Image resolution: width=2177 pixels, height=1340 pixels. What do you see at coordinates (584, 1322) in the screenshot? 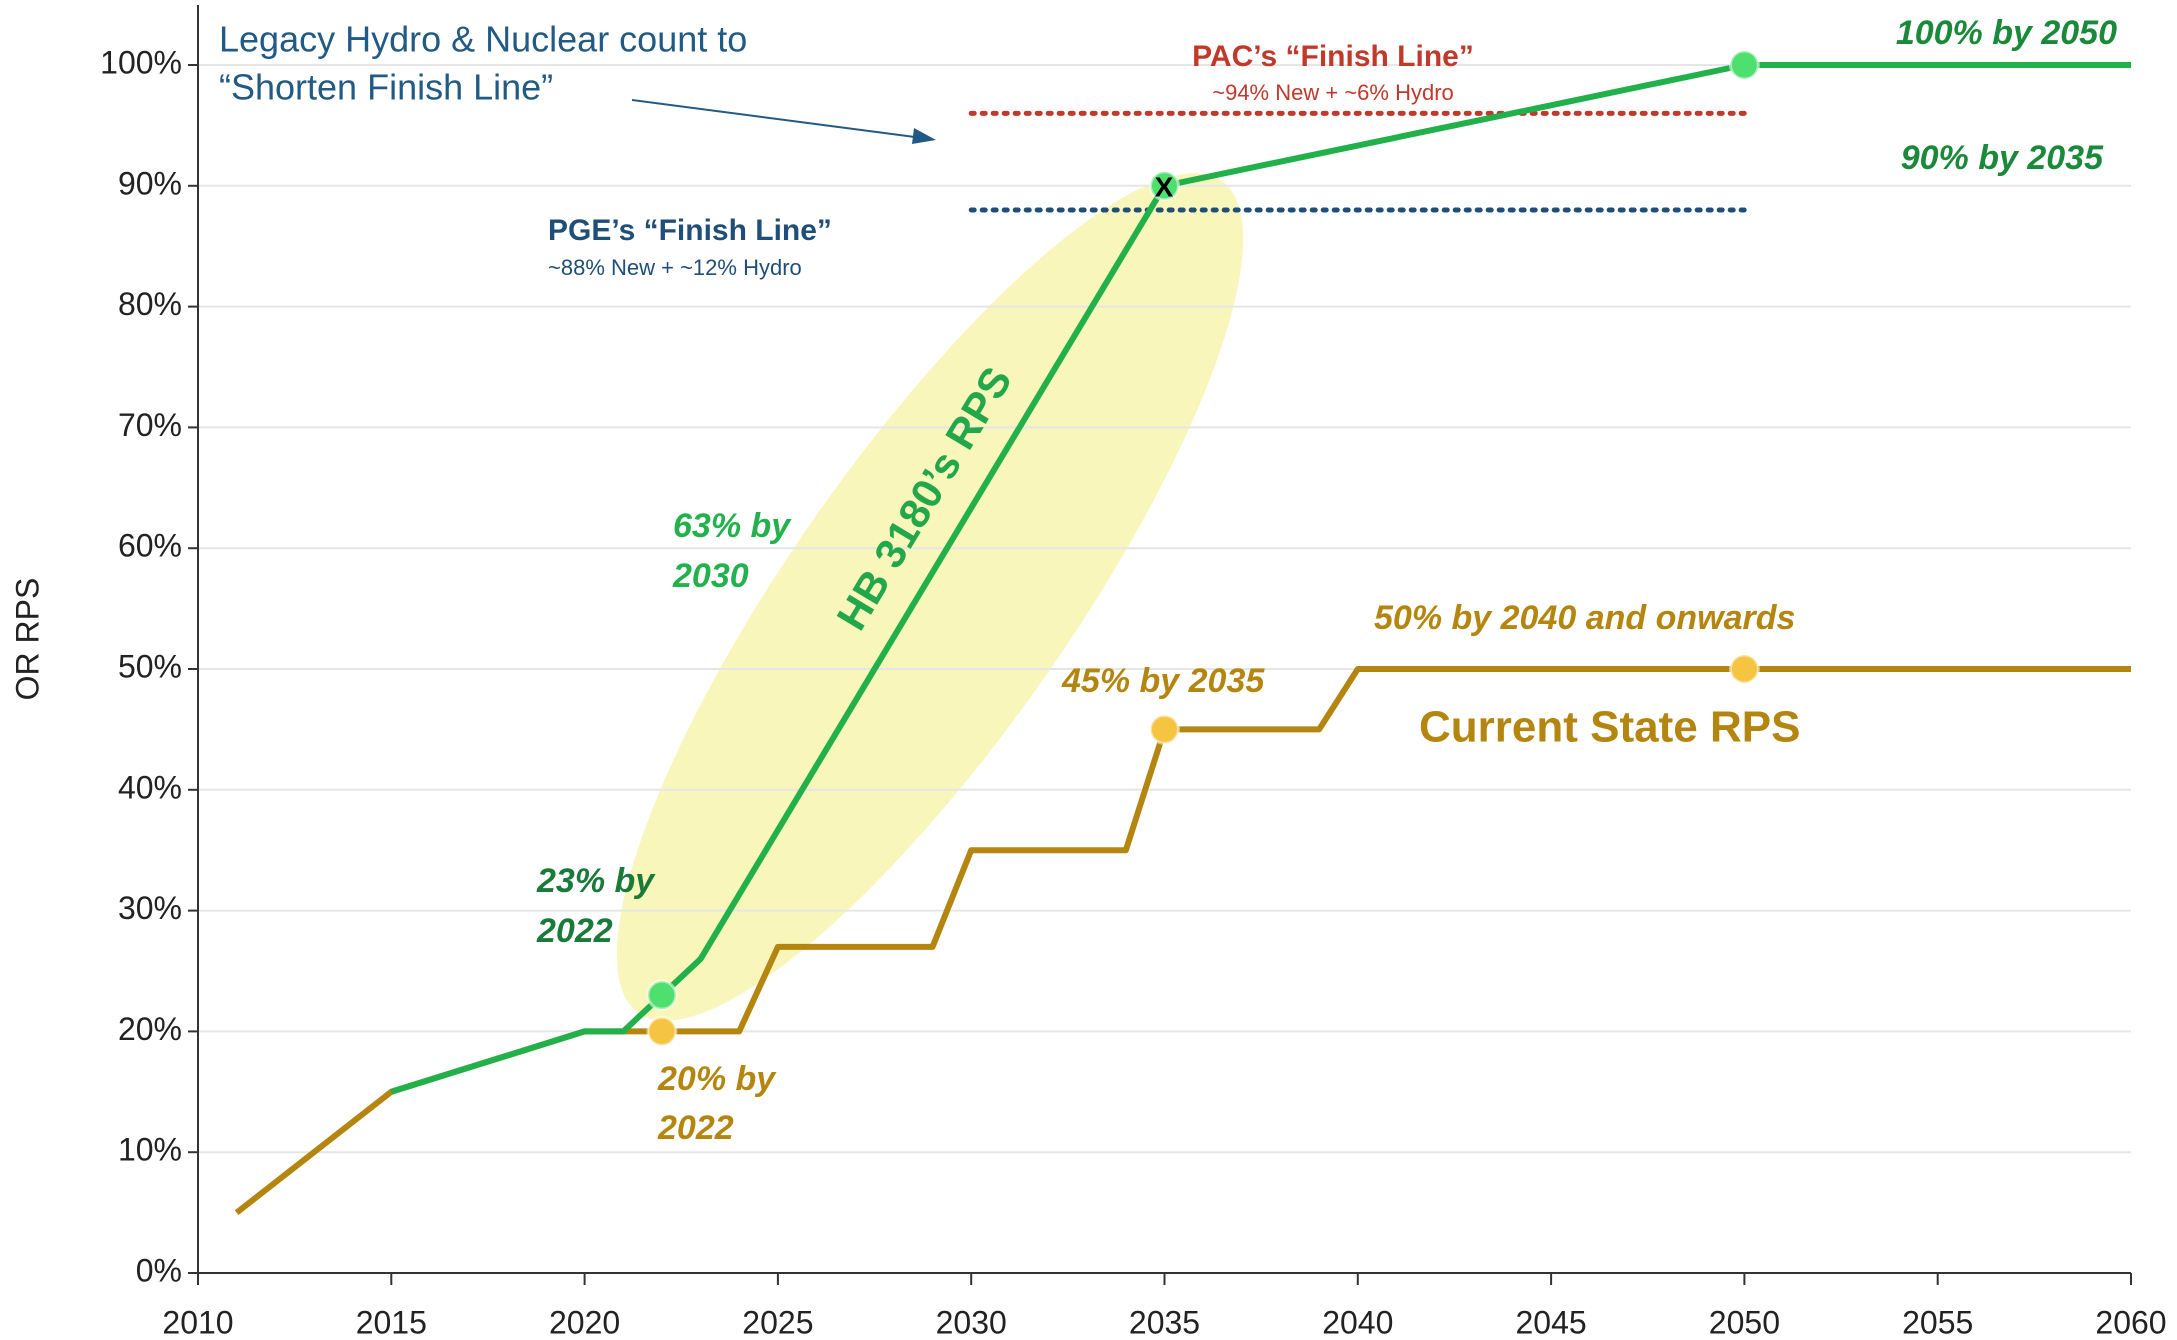
I see `x-tick-label: 2020` at bounding box center [584, 1322].